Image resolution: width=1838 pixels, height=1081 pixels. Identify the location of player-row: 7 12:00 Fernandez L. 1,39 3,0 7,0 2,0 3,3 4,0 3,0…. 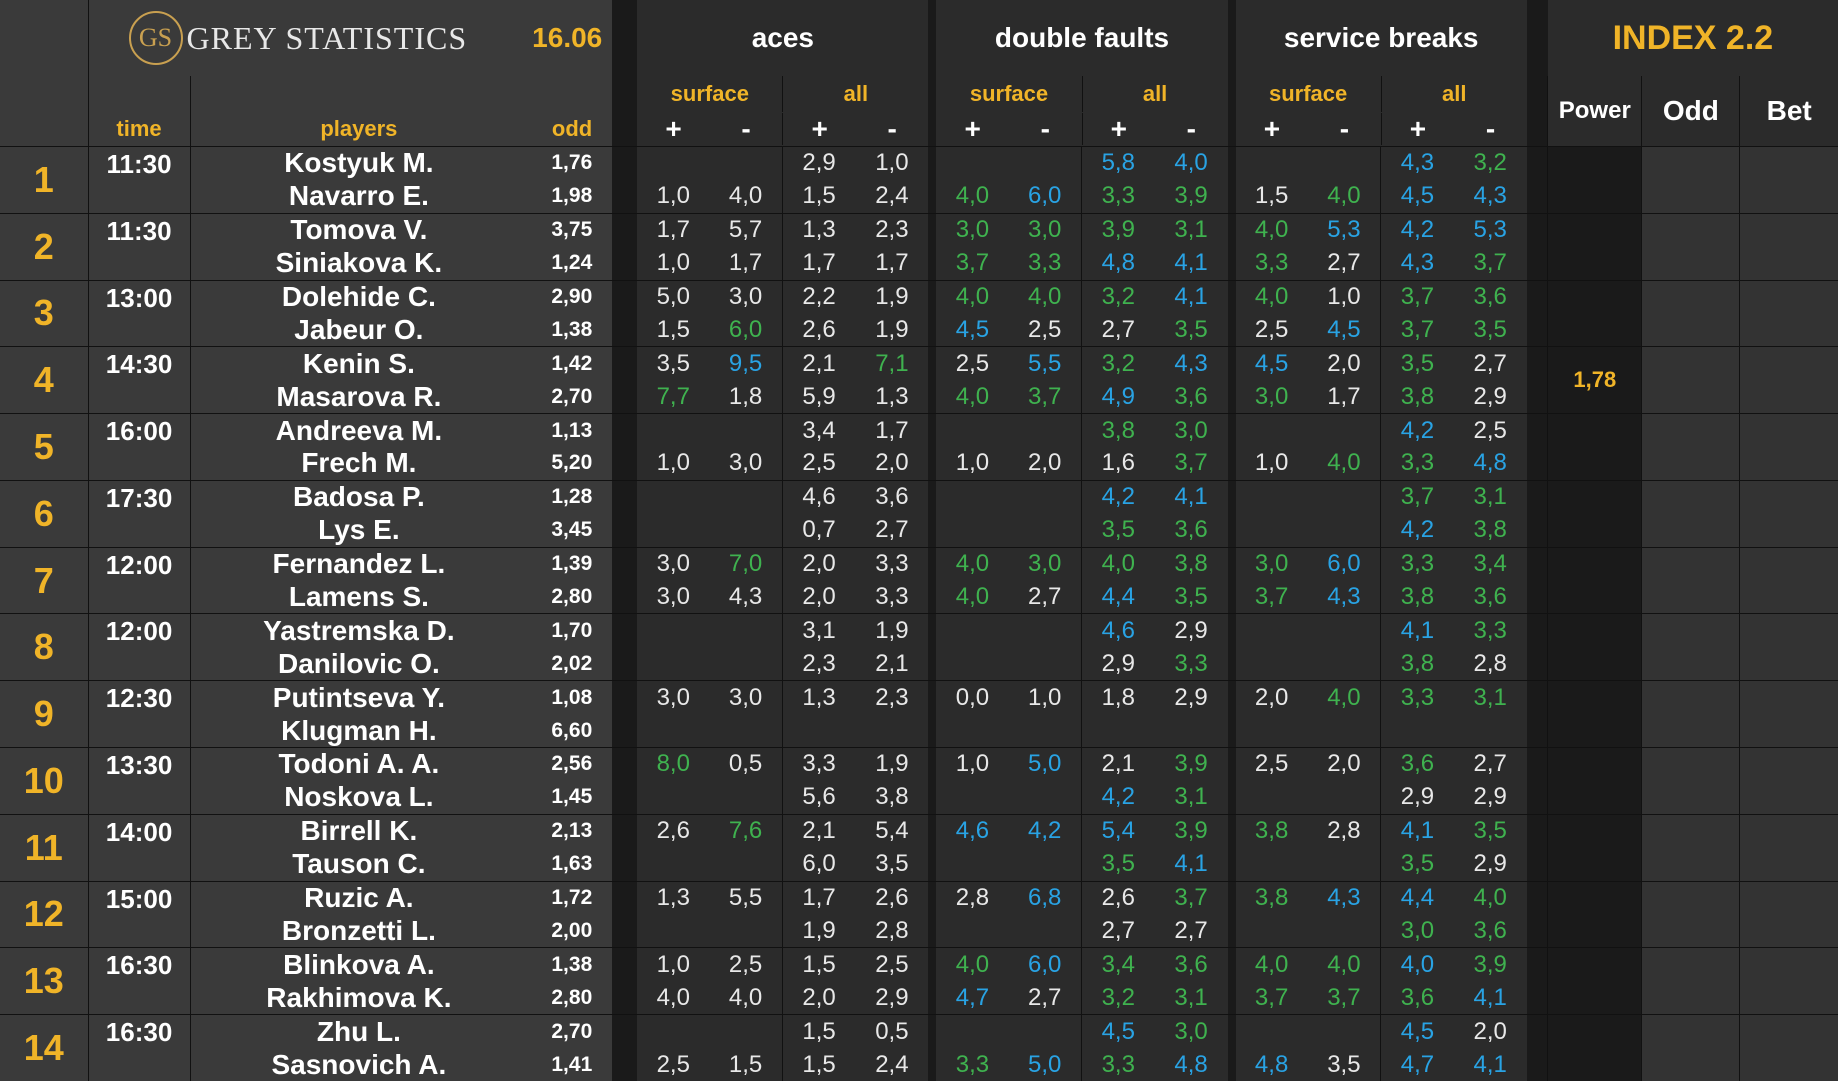
(919, 580).